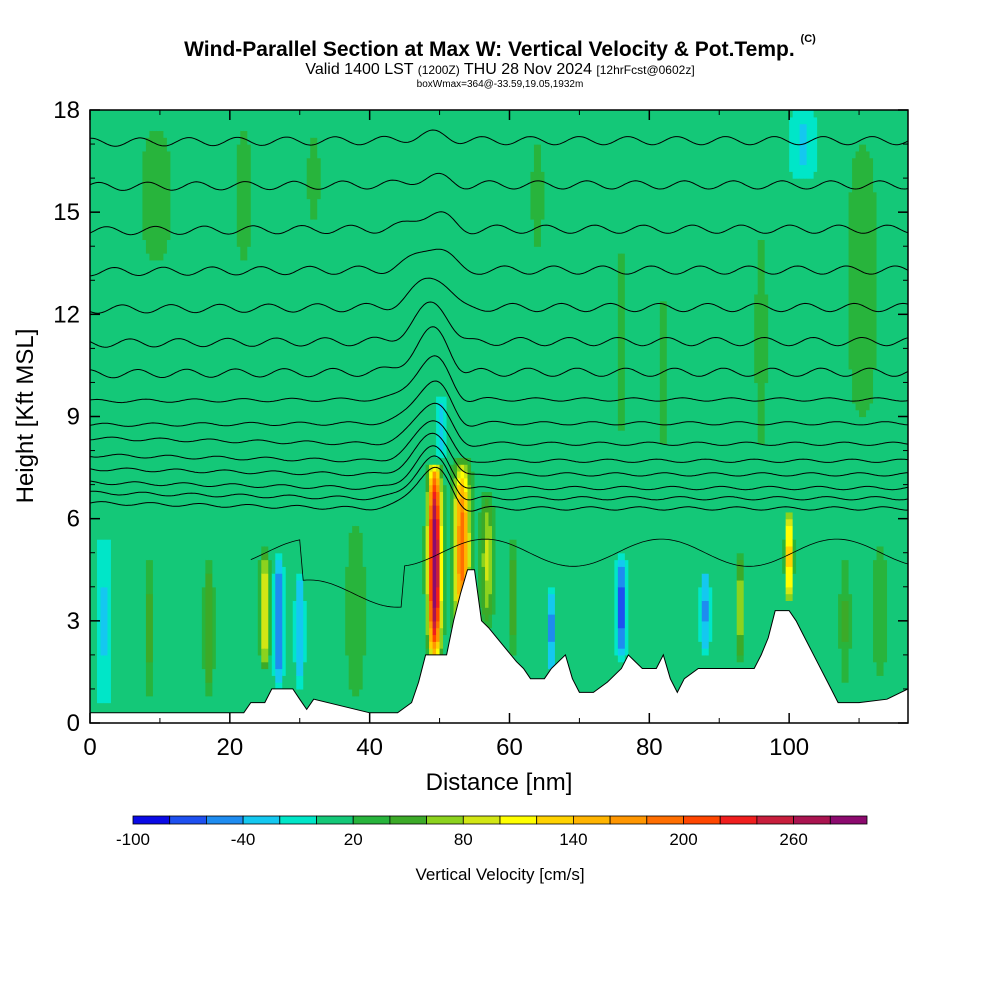  I want to click on x-tick-label: 80, so click(649, 747).